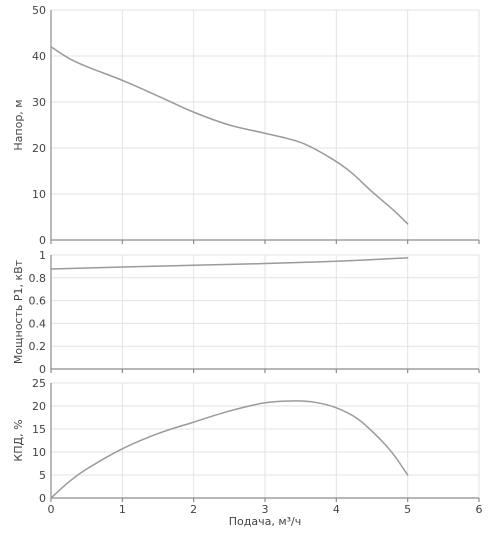 The height and width of the screenshot is (545, 494). What do you see at coordinates (39, 56) in the screenshot?
I see `head-y-tick-label: 40` at bounding box center [39, 56].